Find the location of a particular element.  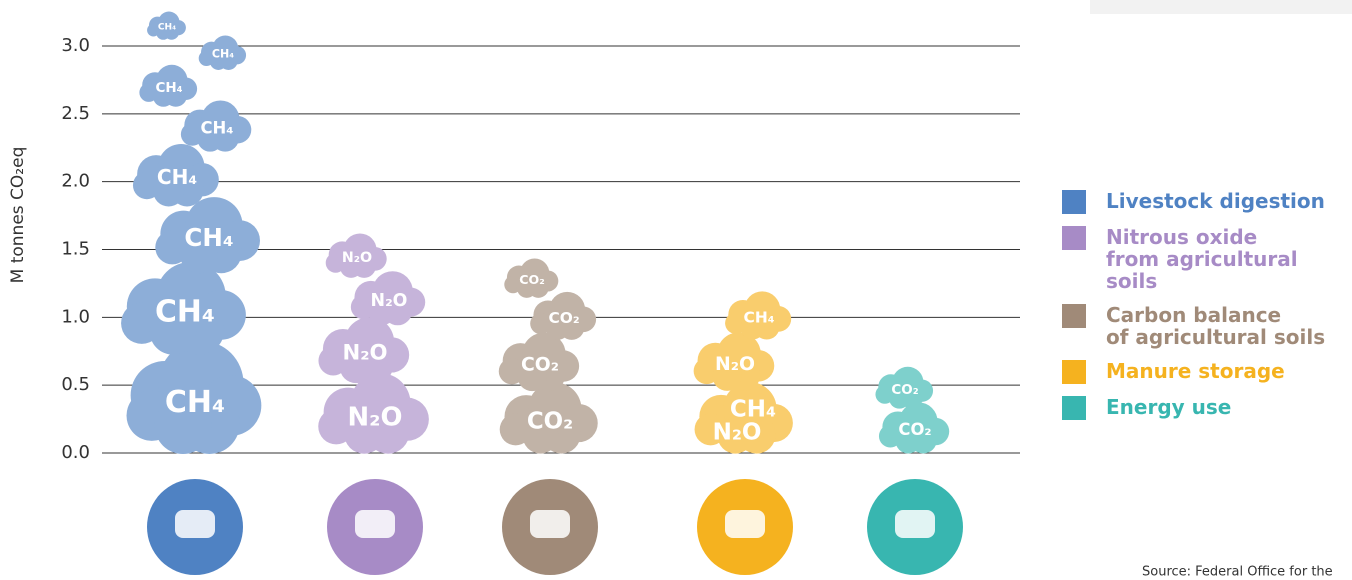

y-tick-label: 3.0 is located at coordinates (75, 45).